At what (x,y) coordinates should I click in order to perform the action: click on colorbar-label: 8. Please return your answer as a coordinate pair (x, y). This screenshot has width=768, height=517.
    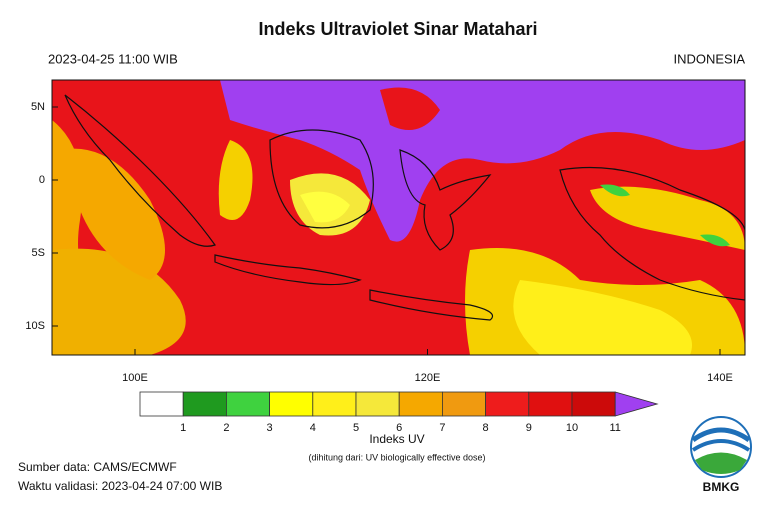
    Looking at the image, I should click on (486, 428).